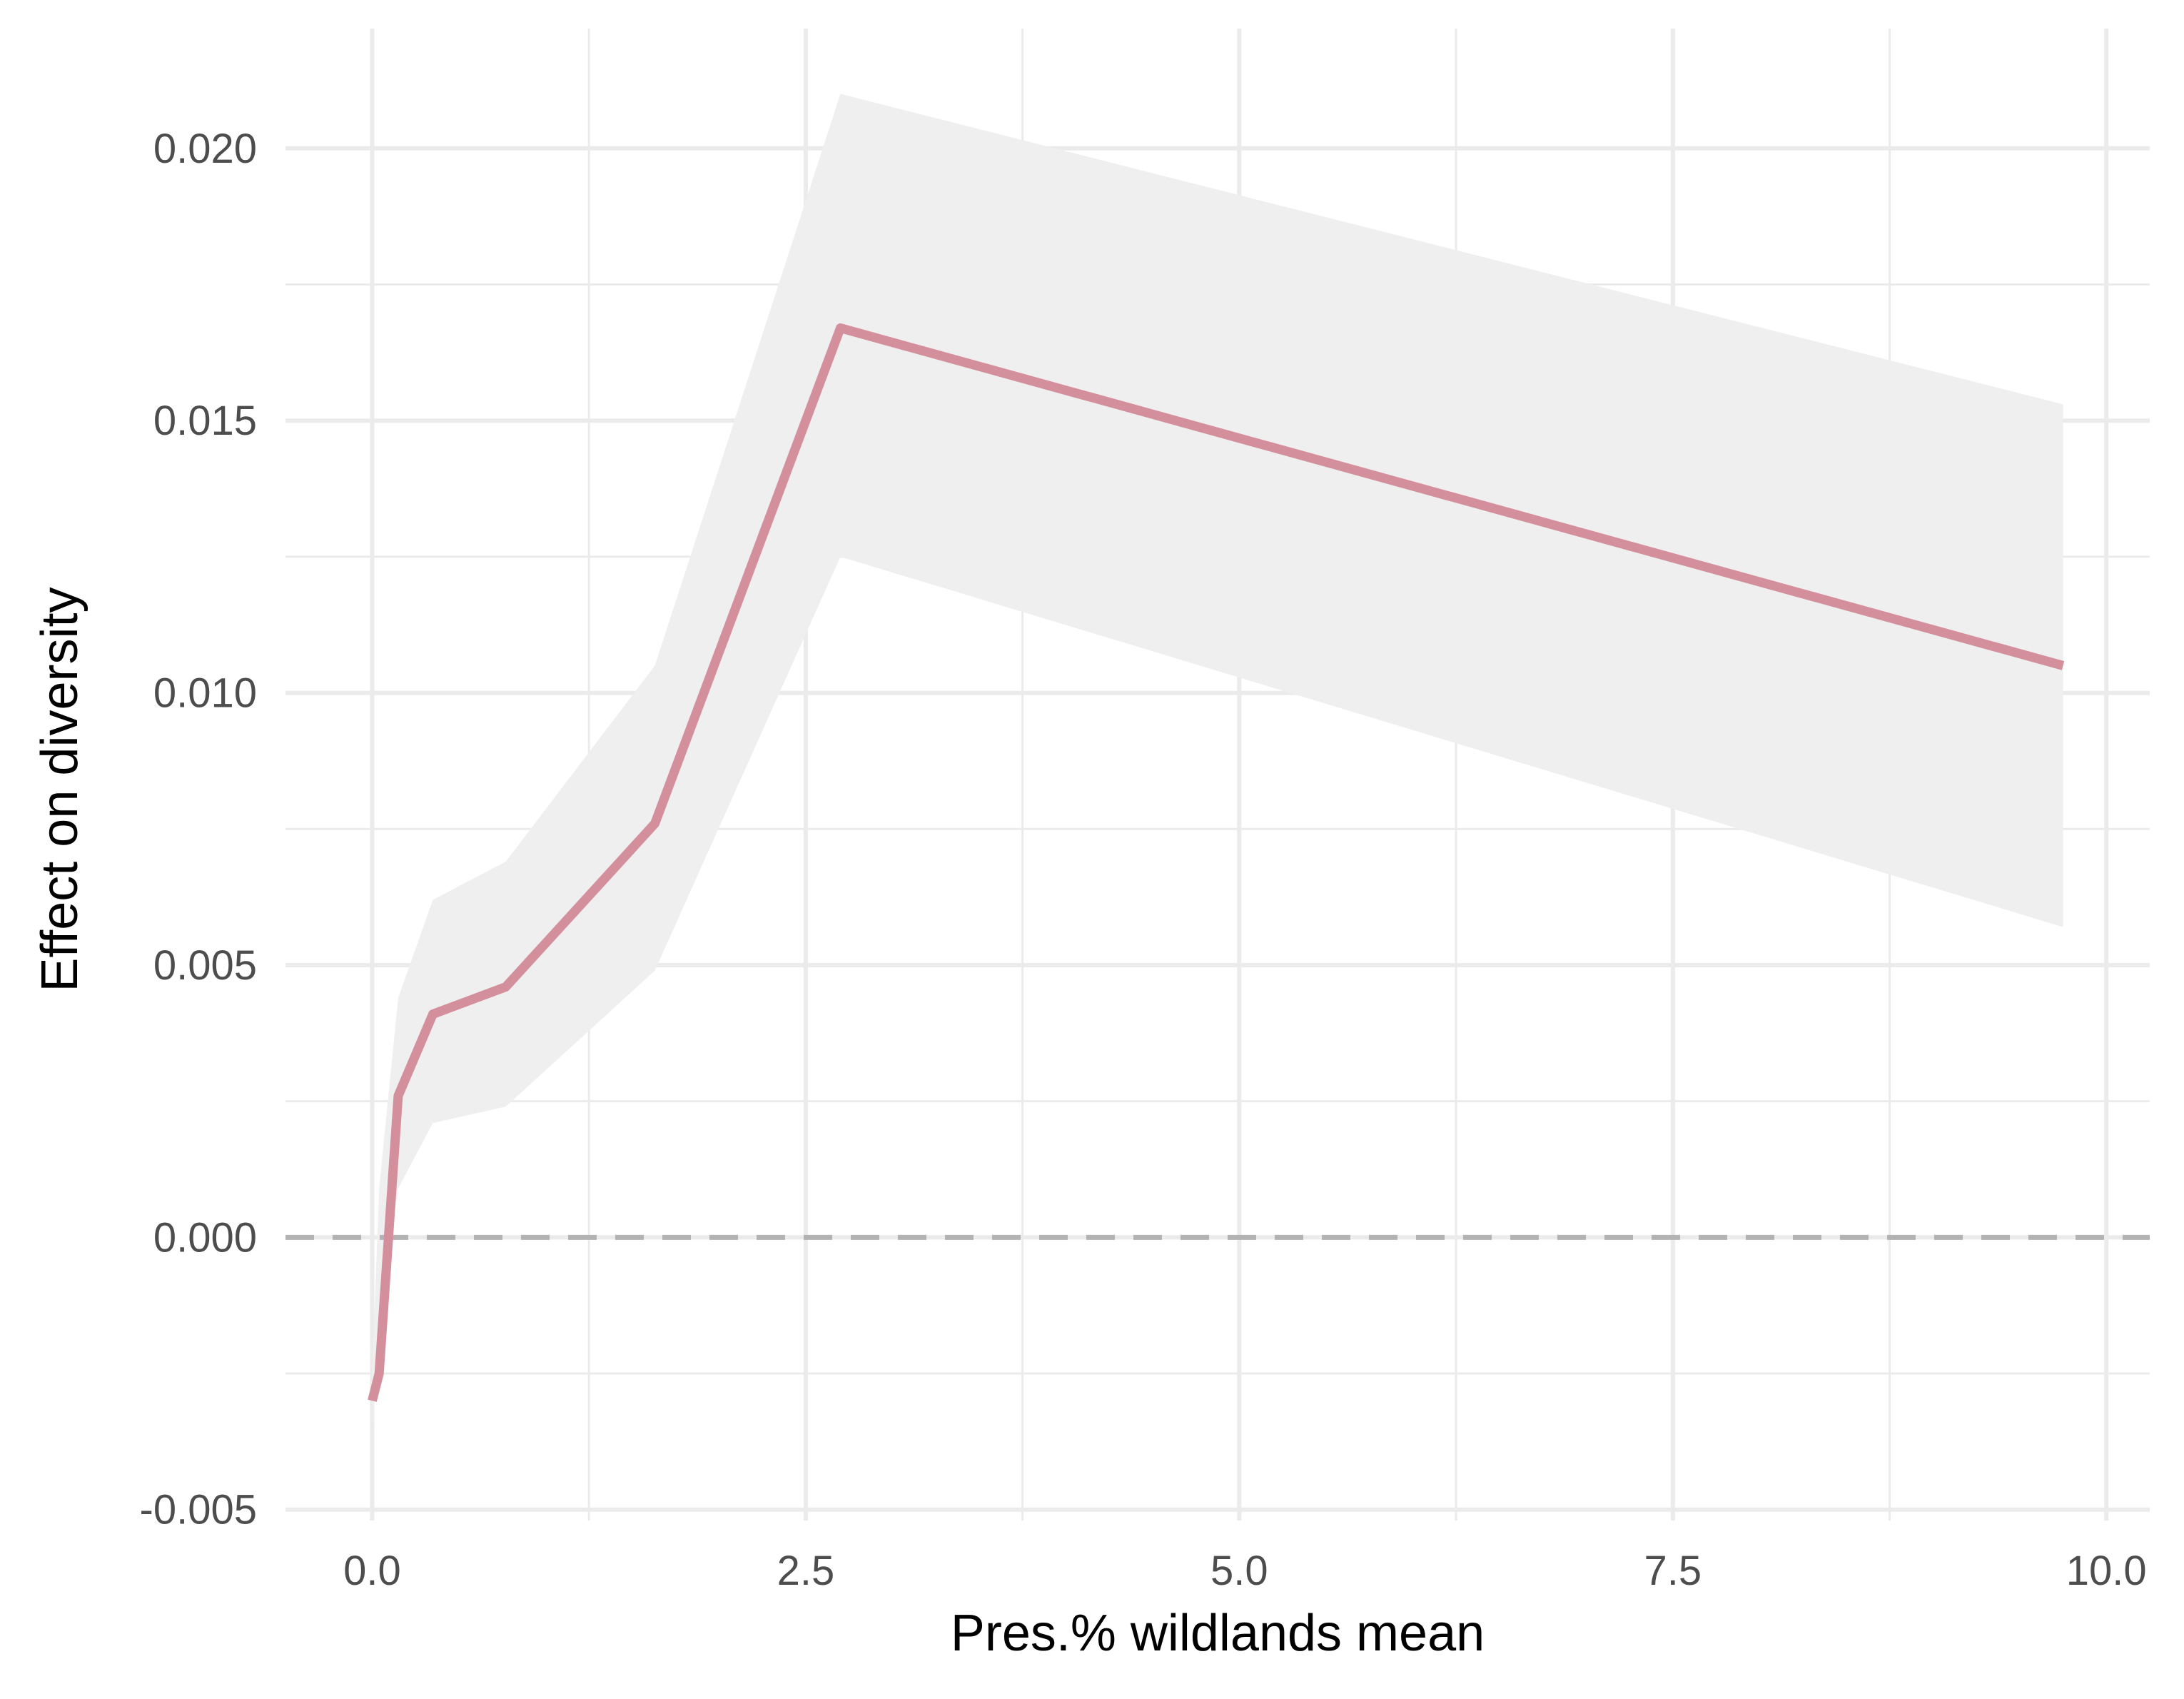 Image resolution: width=2184 pixels, height=1699 pixels. I want to click on x-tick-labels: 0.0 2.5 5.0 7.5 10.0, so click(1245, 1571).